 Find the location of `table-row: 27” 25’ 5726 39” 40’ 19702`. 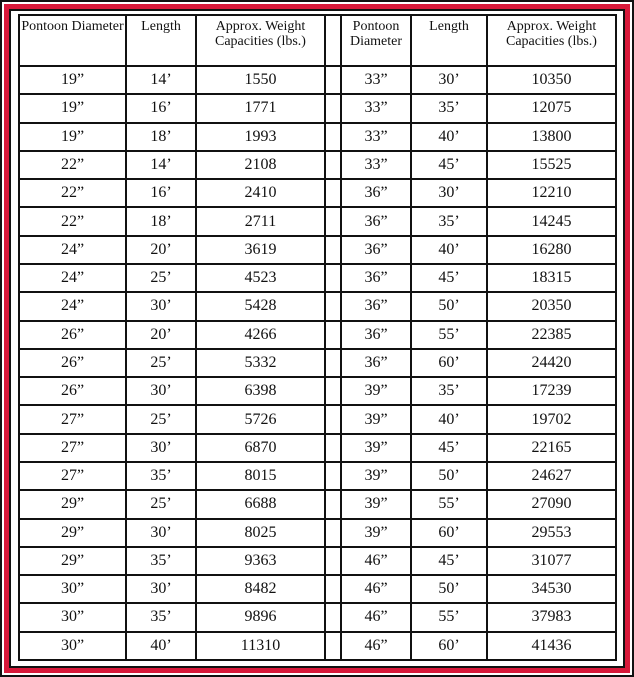

table-row: 27” 25’ 5726 39” 40’ 19702 is located at coordinates (317, 419).